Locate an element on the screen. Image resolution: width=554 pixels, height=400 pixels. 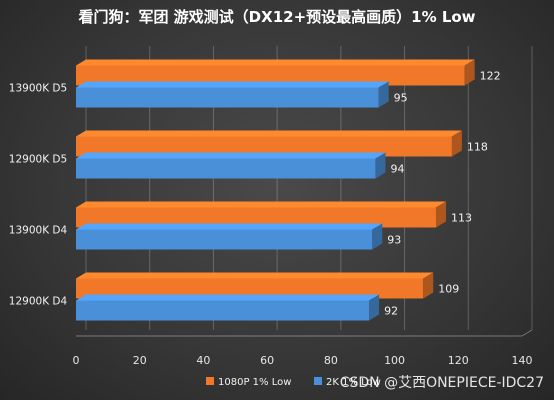
data-label: 93 is located at coordinates (394, 240).